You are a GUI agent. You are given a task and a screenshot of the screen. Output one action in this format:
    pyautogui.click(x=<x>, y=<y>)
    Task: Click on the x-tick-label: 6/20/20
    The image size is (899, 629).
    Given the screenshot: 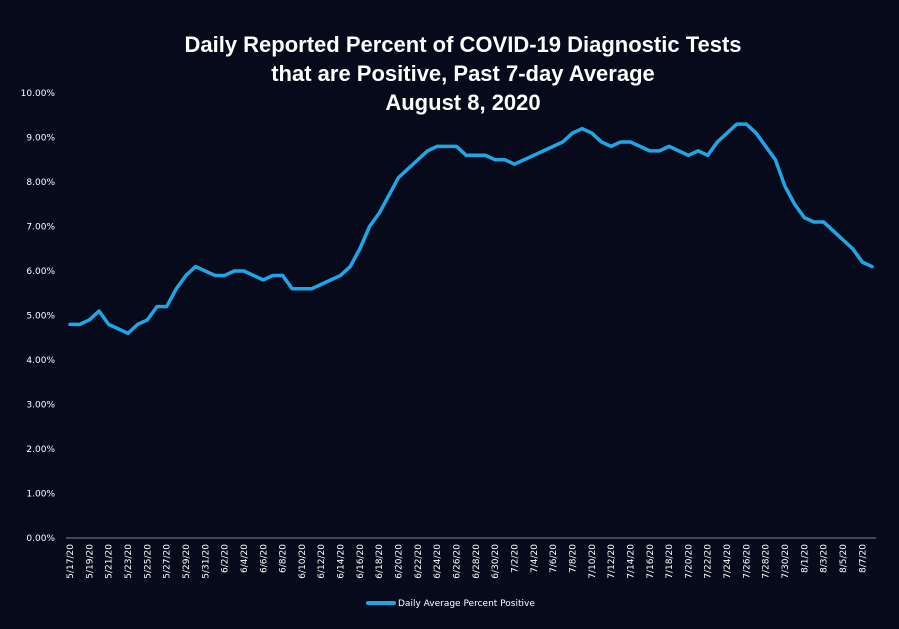 What is the action you would take?
    pyautogui.click(x=400, y=561)
    